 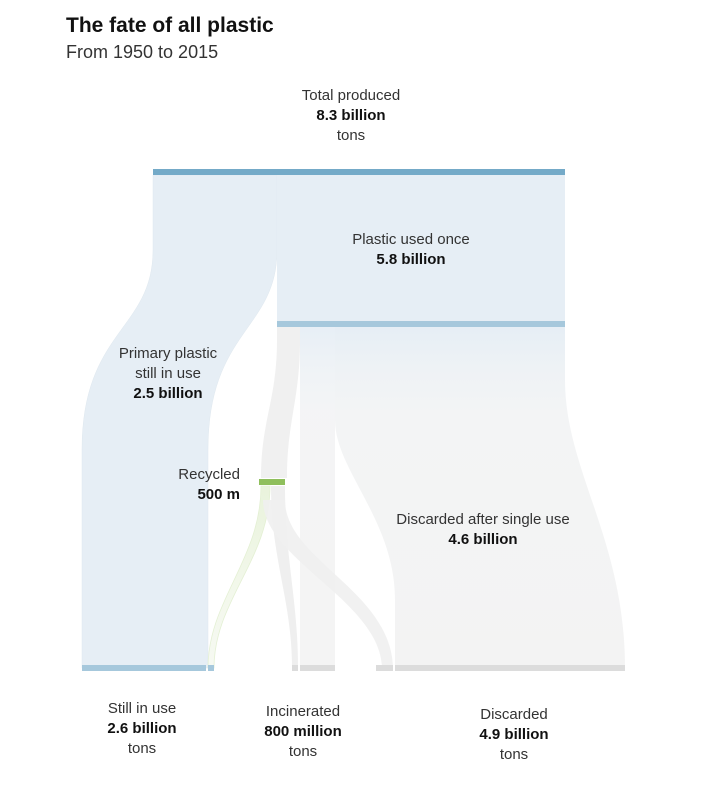 What do you see at coordinates (483, 519) in the screenshot?
I see `label-discarded-single-name: Discarded after single use` at bounding box center [483, 519].